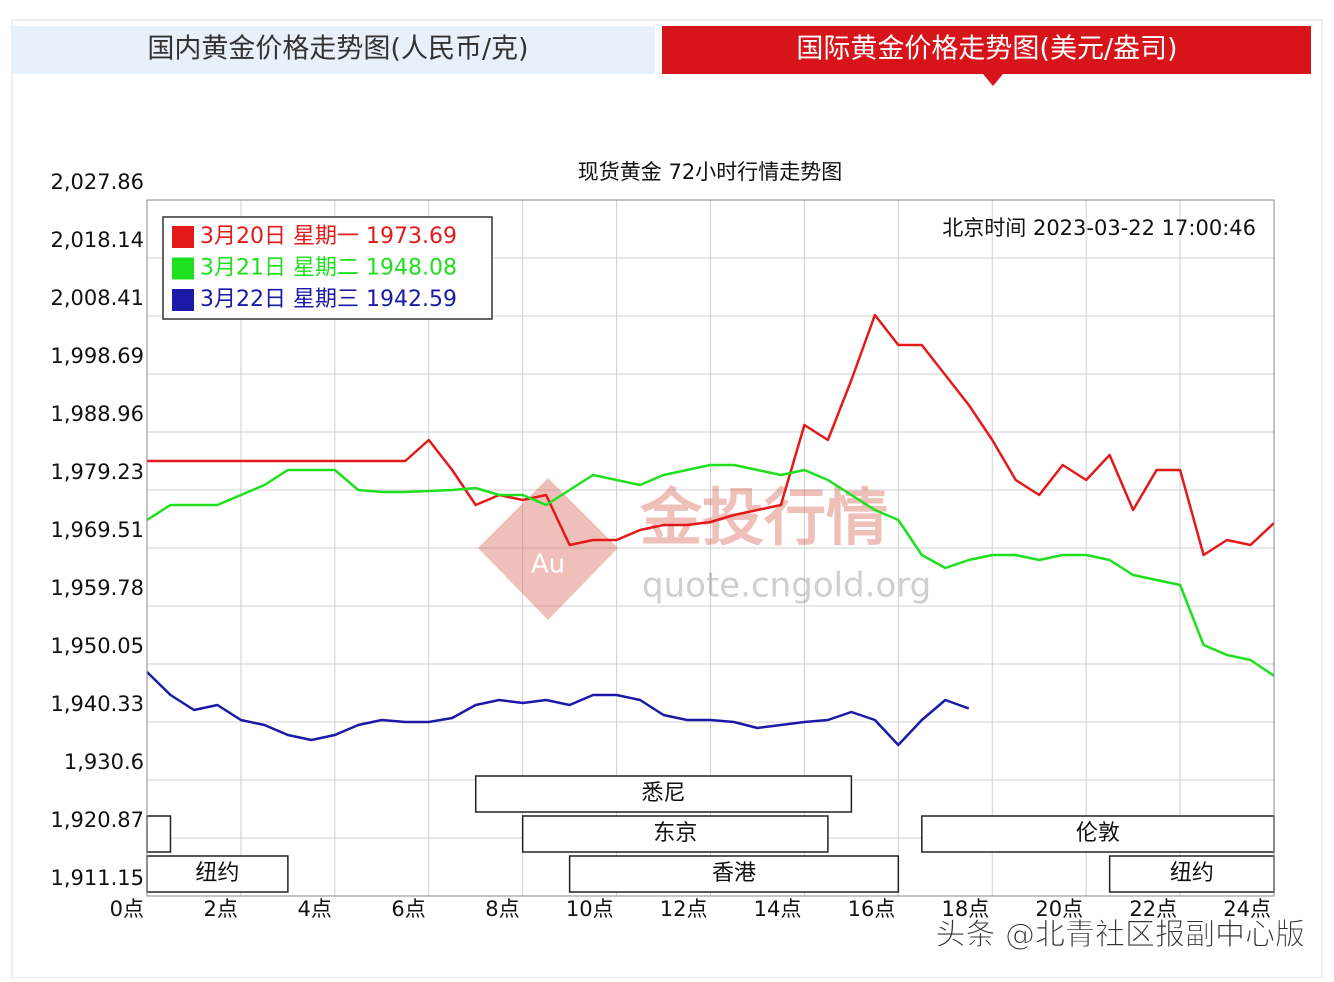 Image resolution: width=1334 pixels, height=982 pixels. What do you see at coordinates (1099, 228) in the screenshot?
I see `annotation: 北京时间 2023-03-22 17:00:46` at bounding box center [1099, 228].